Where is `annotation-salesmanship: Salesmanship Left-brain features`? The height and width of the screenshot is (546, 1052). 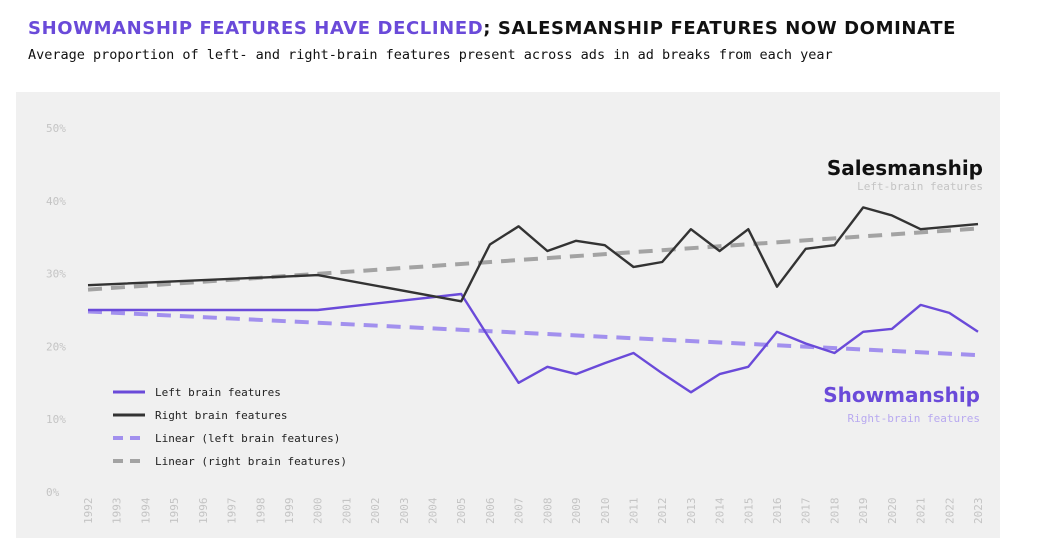 annotation-salesmanship: Salesmanship Left-brain features is located at coordinates (905, 174).